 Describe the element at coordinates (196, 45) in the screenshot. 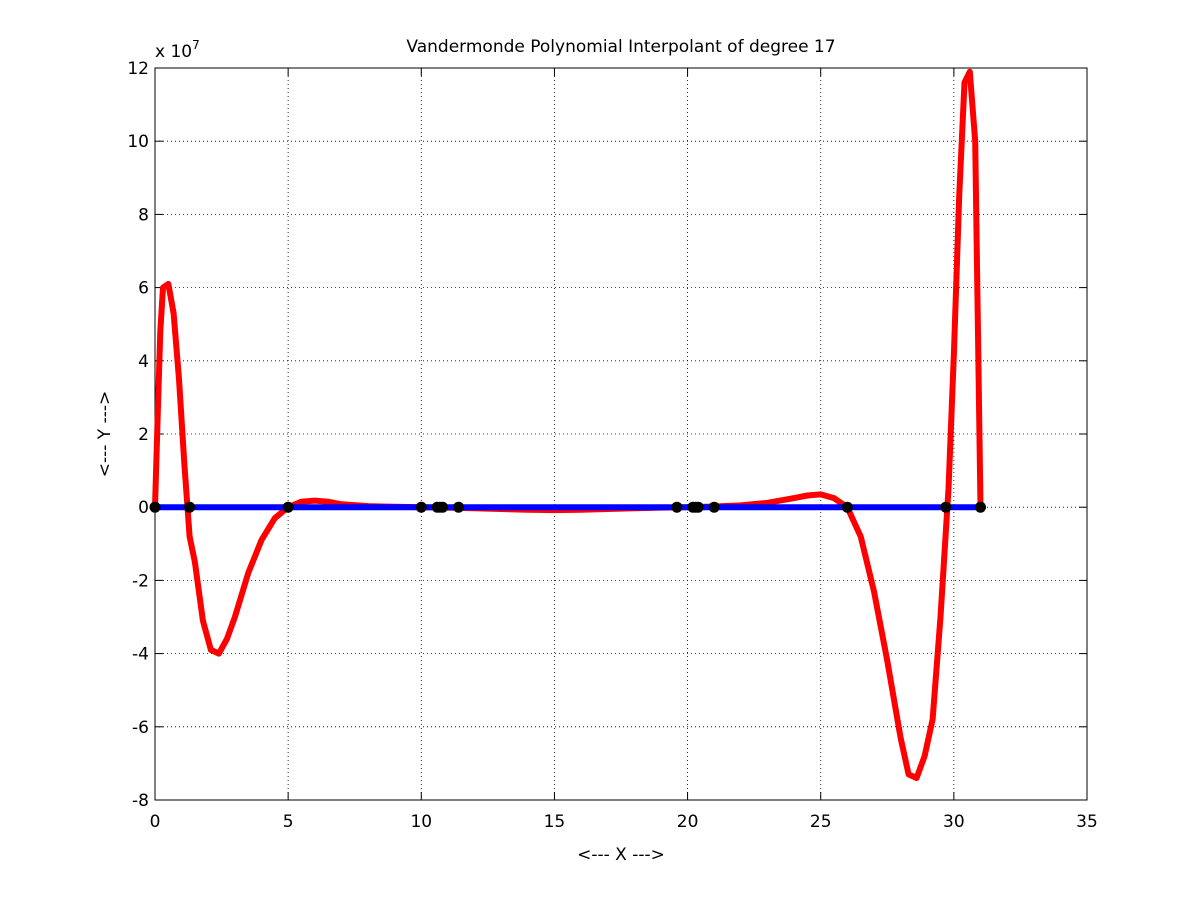

I see `y-exponent-power: 7` at that location.